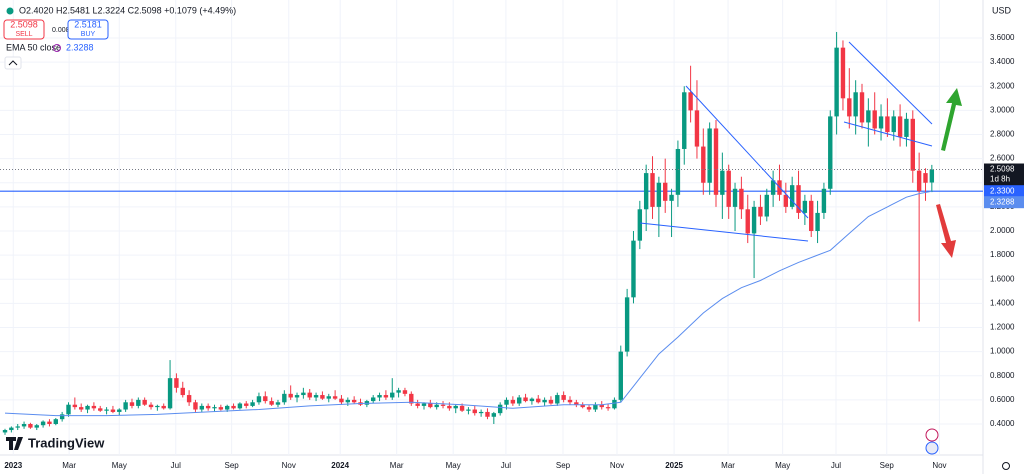 The image size is (1024, 474). I want to click on status-dot, so click(10, 11).